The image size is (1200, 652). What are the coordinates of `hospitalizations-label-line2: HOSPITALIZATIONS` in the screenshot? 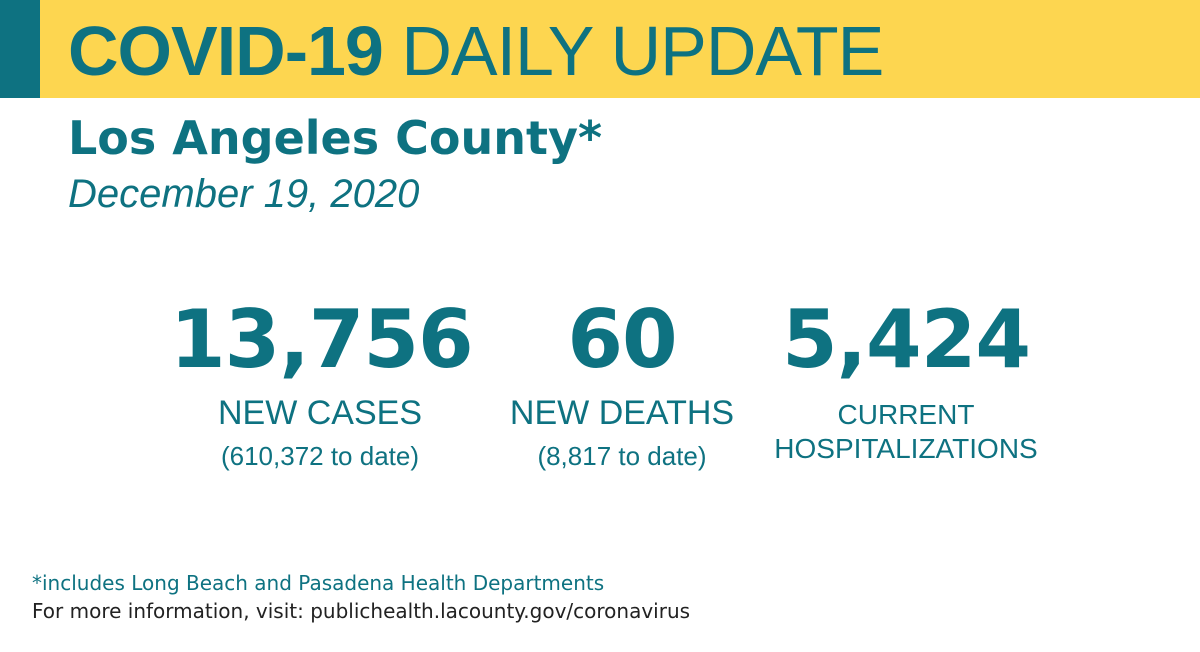 It's located at (906, 448).